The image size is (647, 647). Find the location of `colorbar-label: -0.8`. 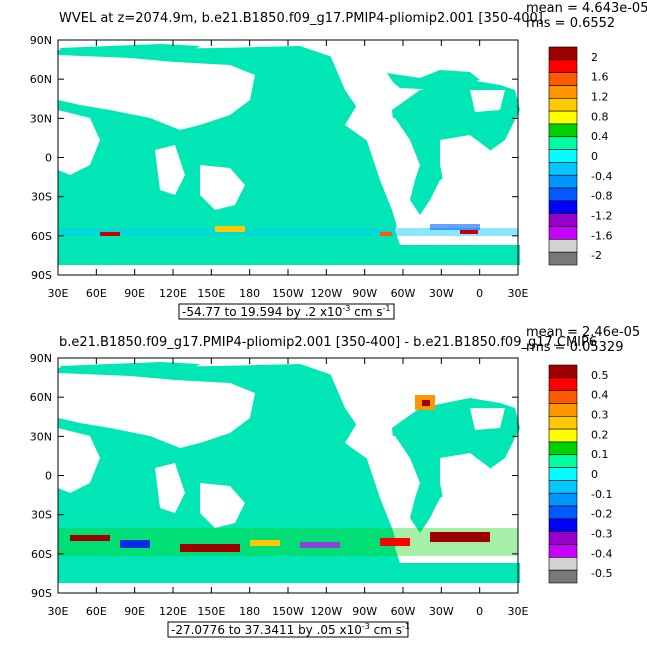

colorbar-label: -0.8 is located at coordinates (601, 196).